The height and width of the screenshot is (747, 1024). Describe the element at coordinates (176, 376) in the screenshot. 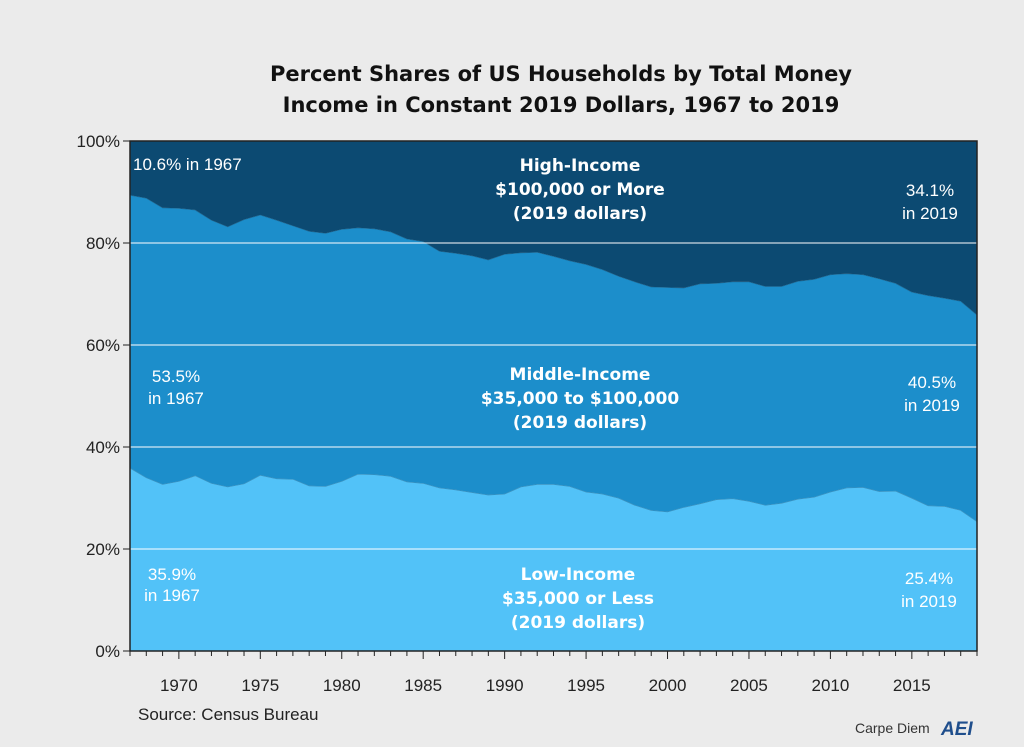

I see `mid-start-label-1: 53.5%` at that location.